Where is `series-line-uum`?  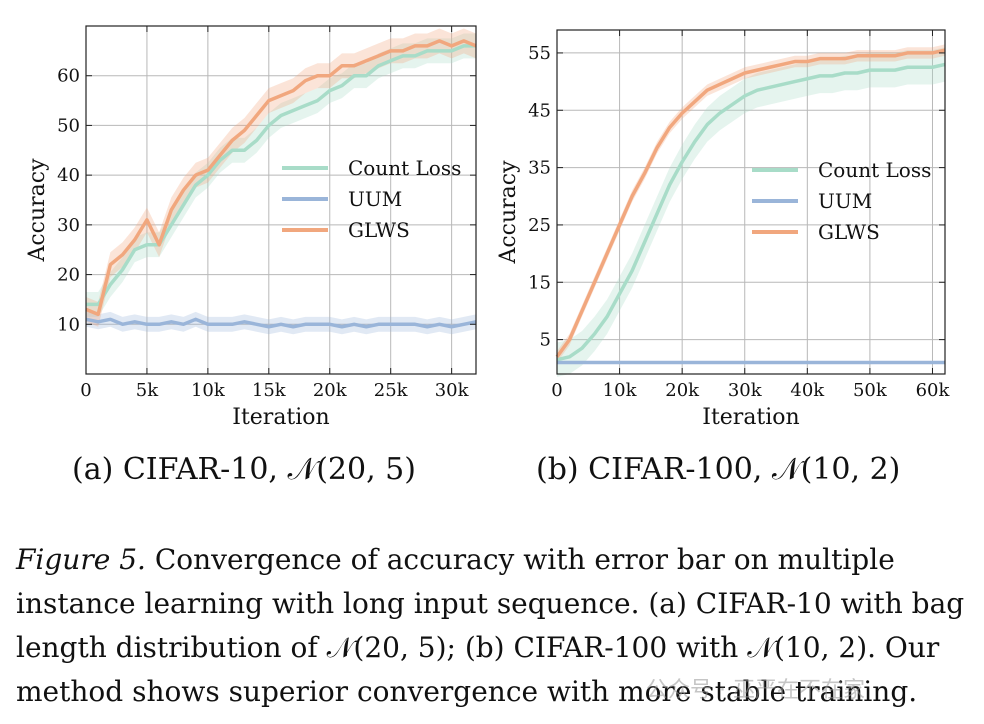 series-line-uum is located at coordinates (281, 323).